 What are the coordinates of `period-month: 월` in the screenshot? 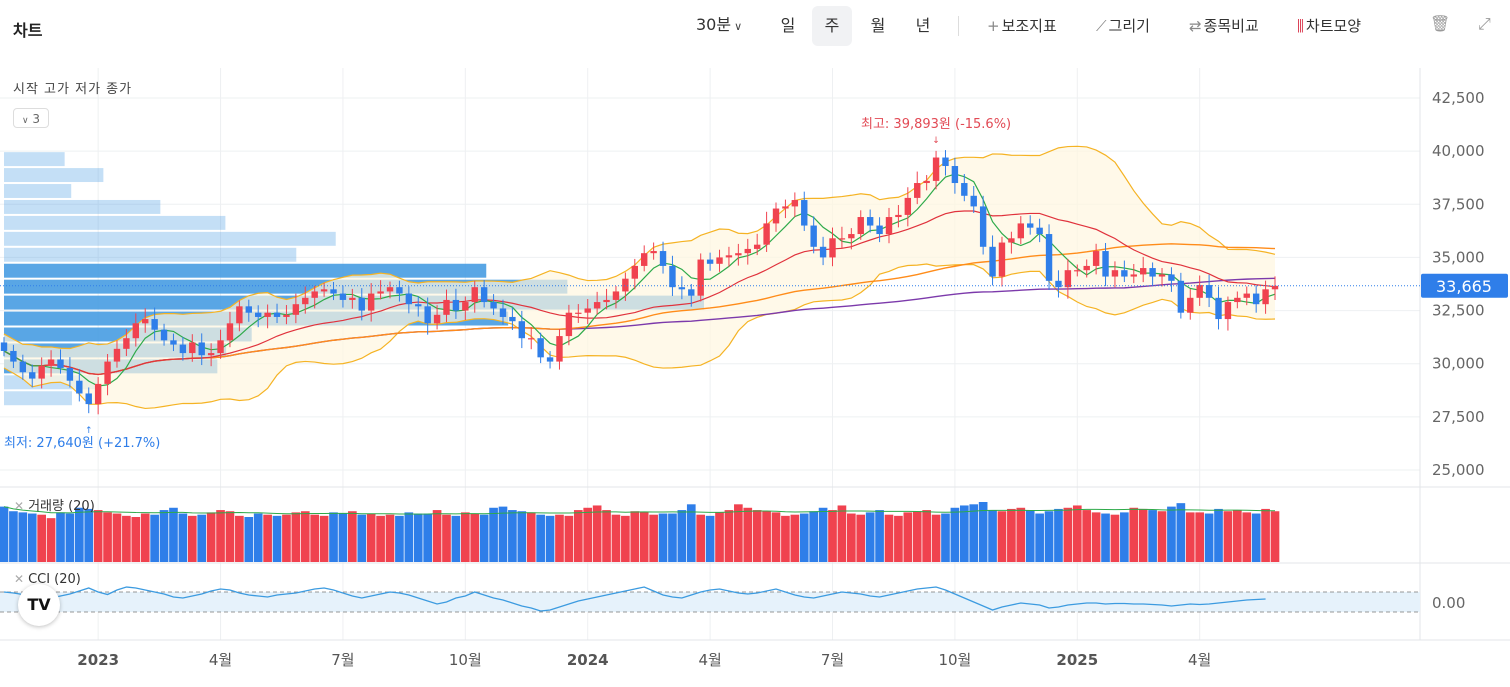 It's located at (878, 25).